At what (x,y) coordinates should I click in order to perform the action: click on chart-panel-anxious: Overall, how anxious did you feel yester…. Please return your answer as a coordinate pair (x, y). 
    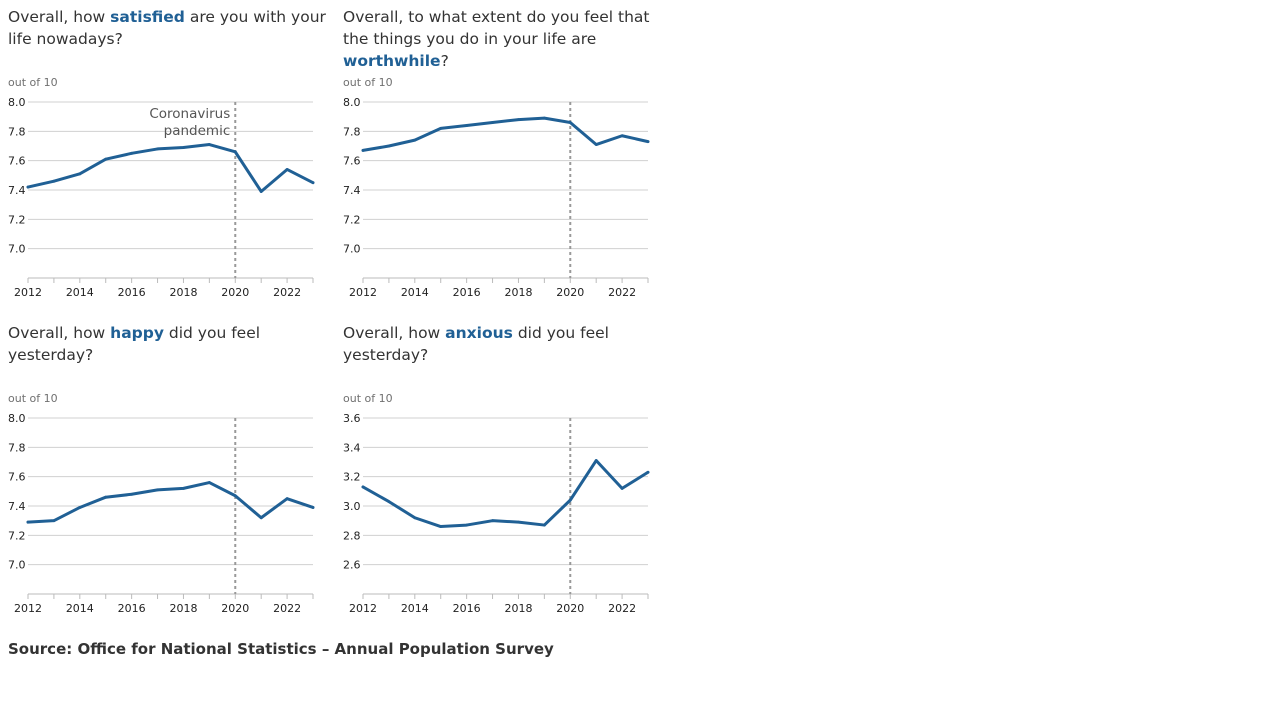
    Looking at the image, I should click on (508, 471).